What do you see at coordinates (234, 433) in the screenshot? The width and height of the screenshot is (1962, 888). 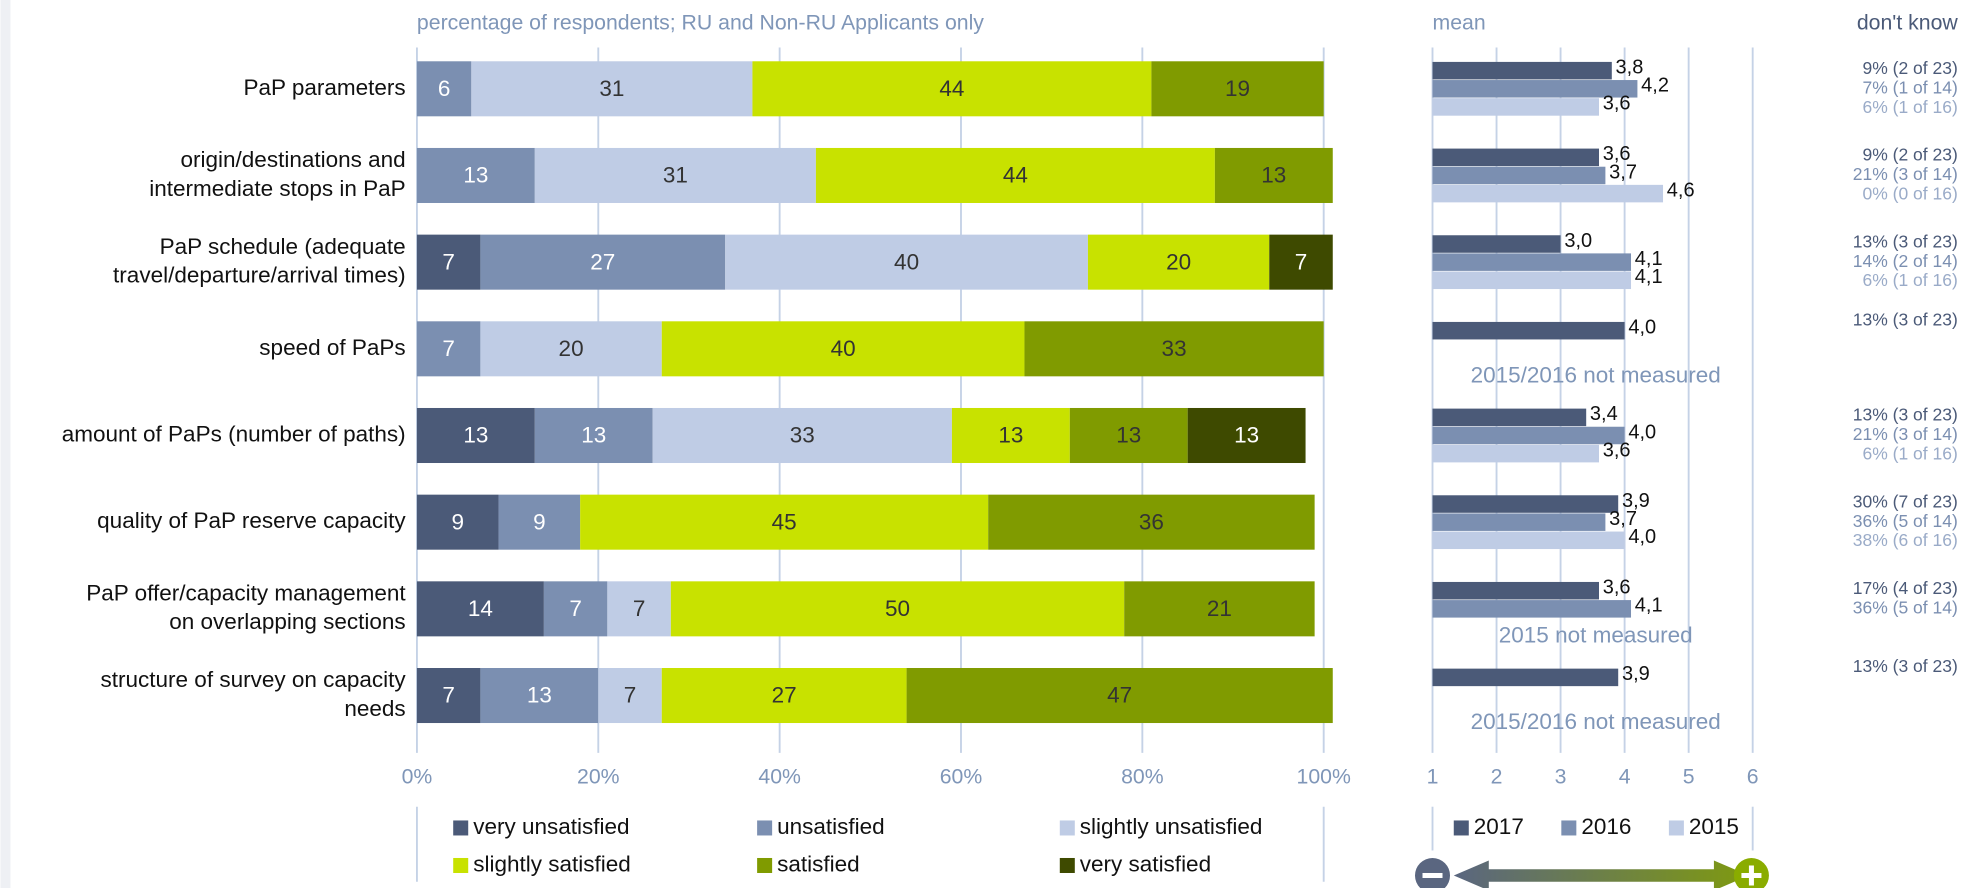 I see `category-label: amount of PaPs (number of paths)` at bounding box center [234, 433].